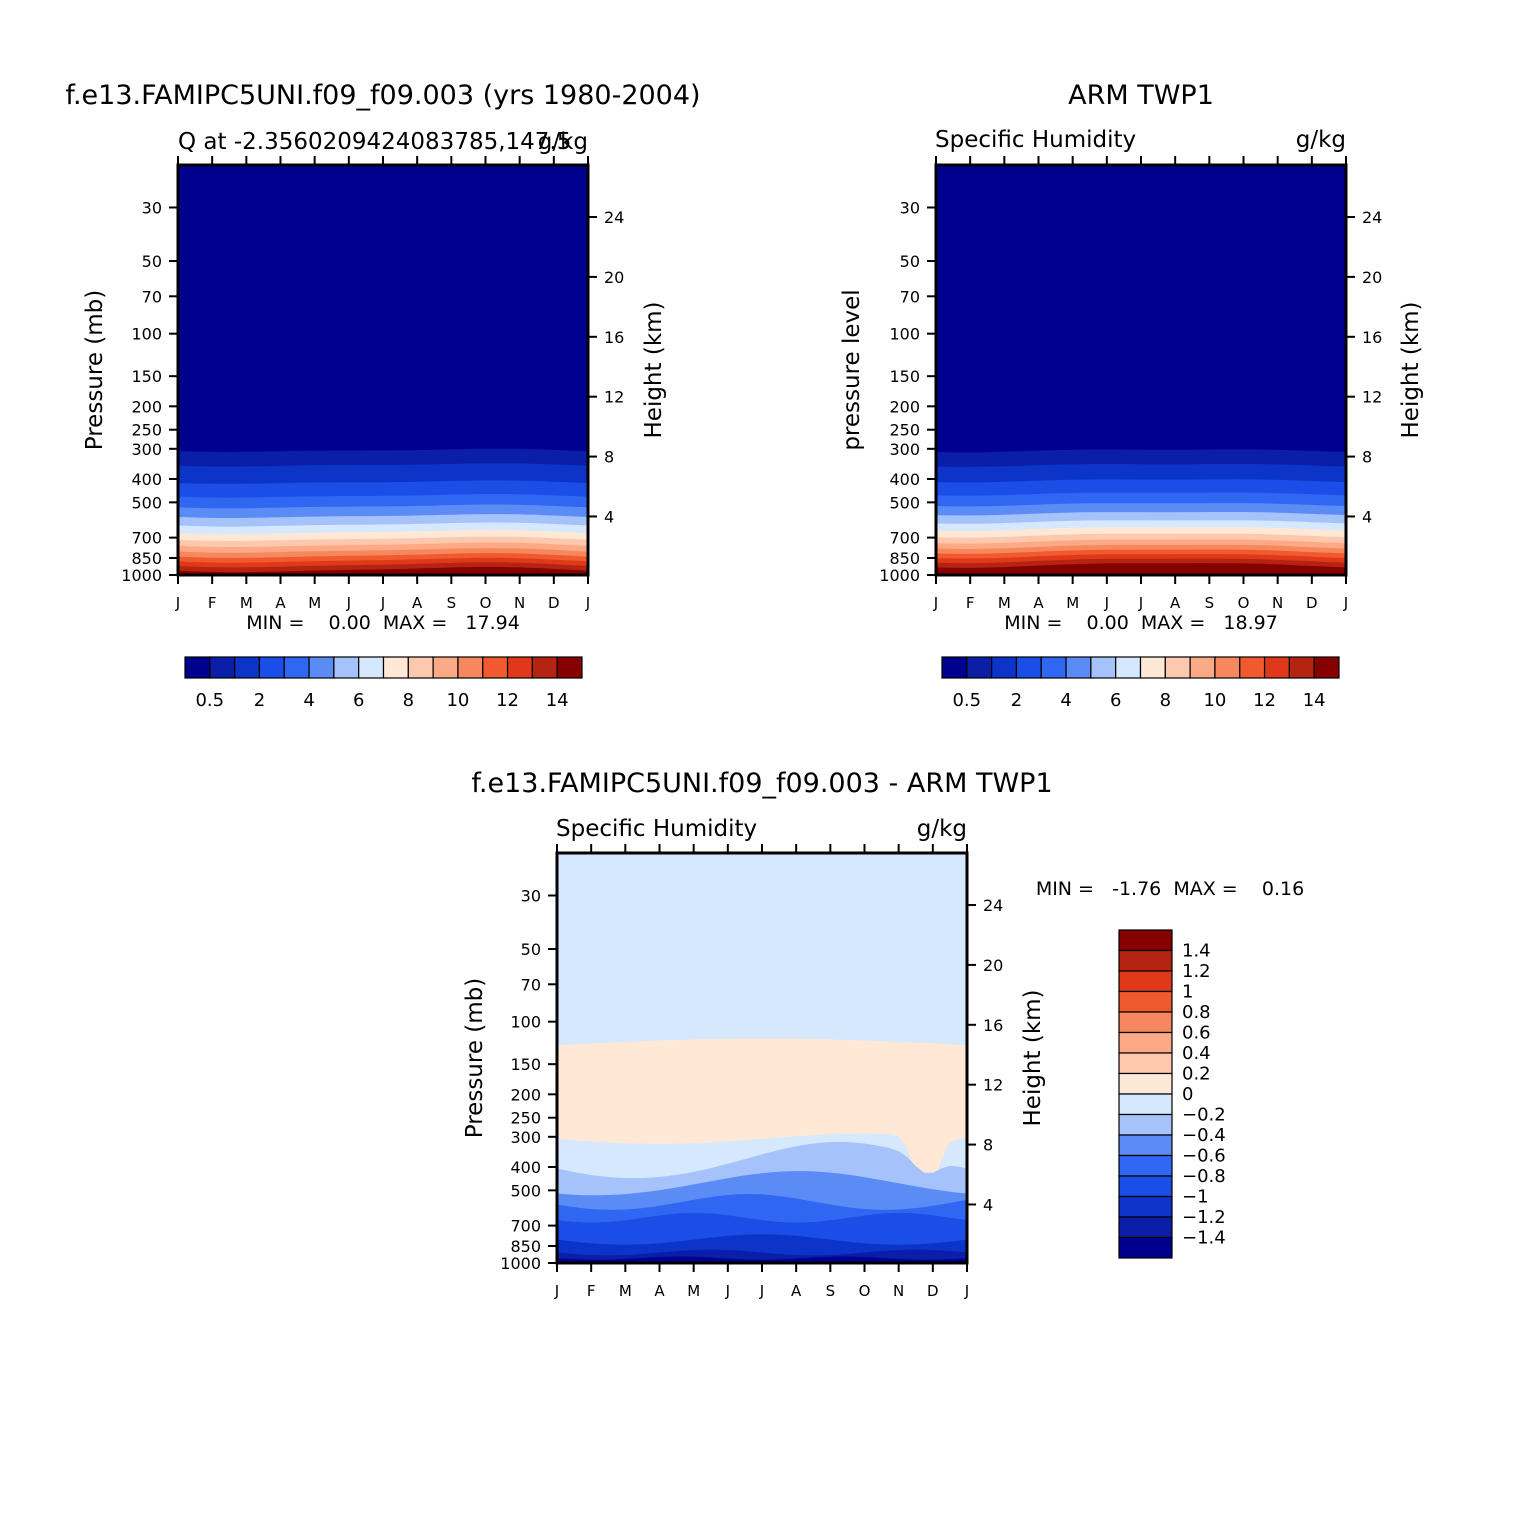 The height and width of the screenshot is (1524, 1524). Describe the element at coordinates (762, 1259) in the screenshot. I see `panel3-neg-band` at that location.